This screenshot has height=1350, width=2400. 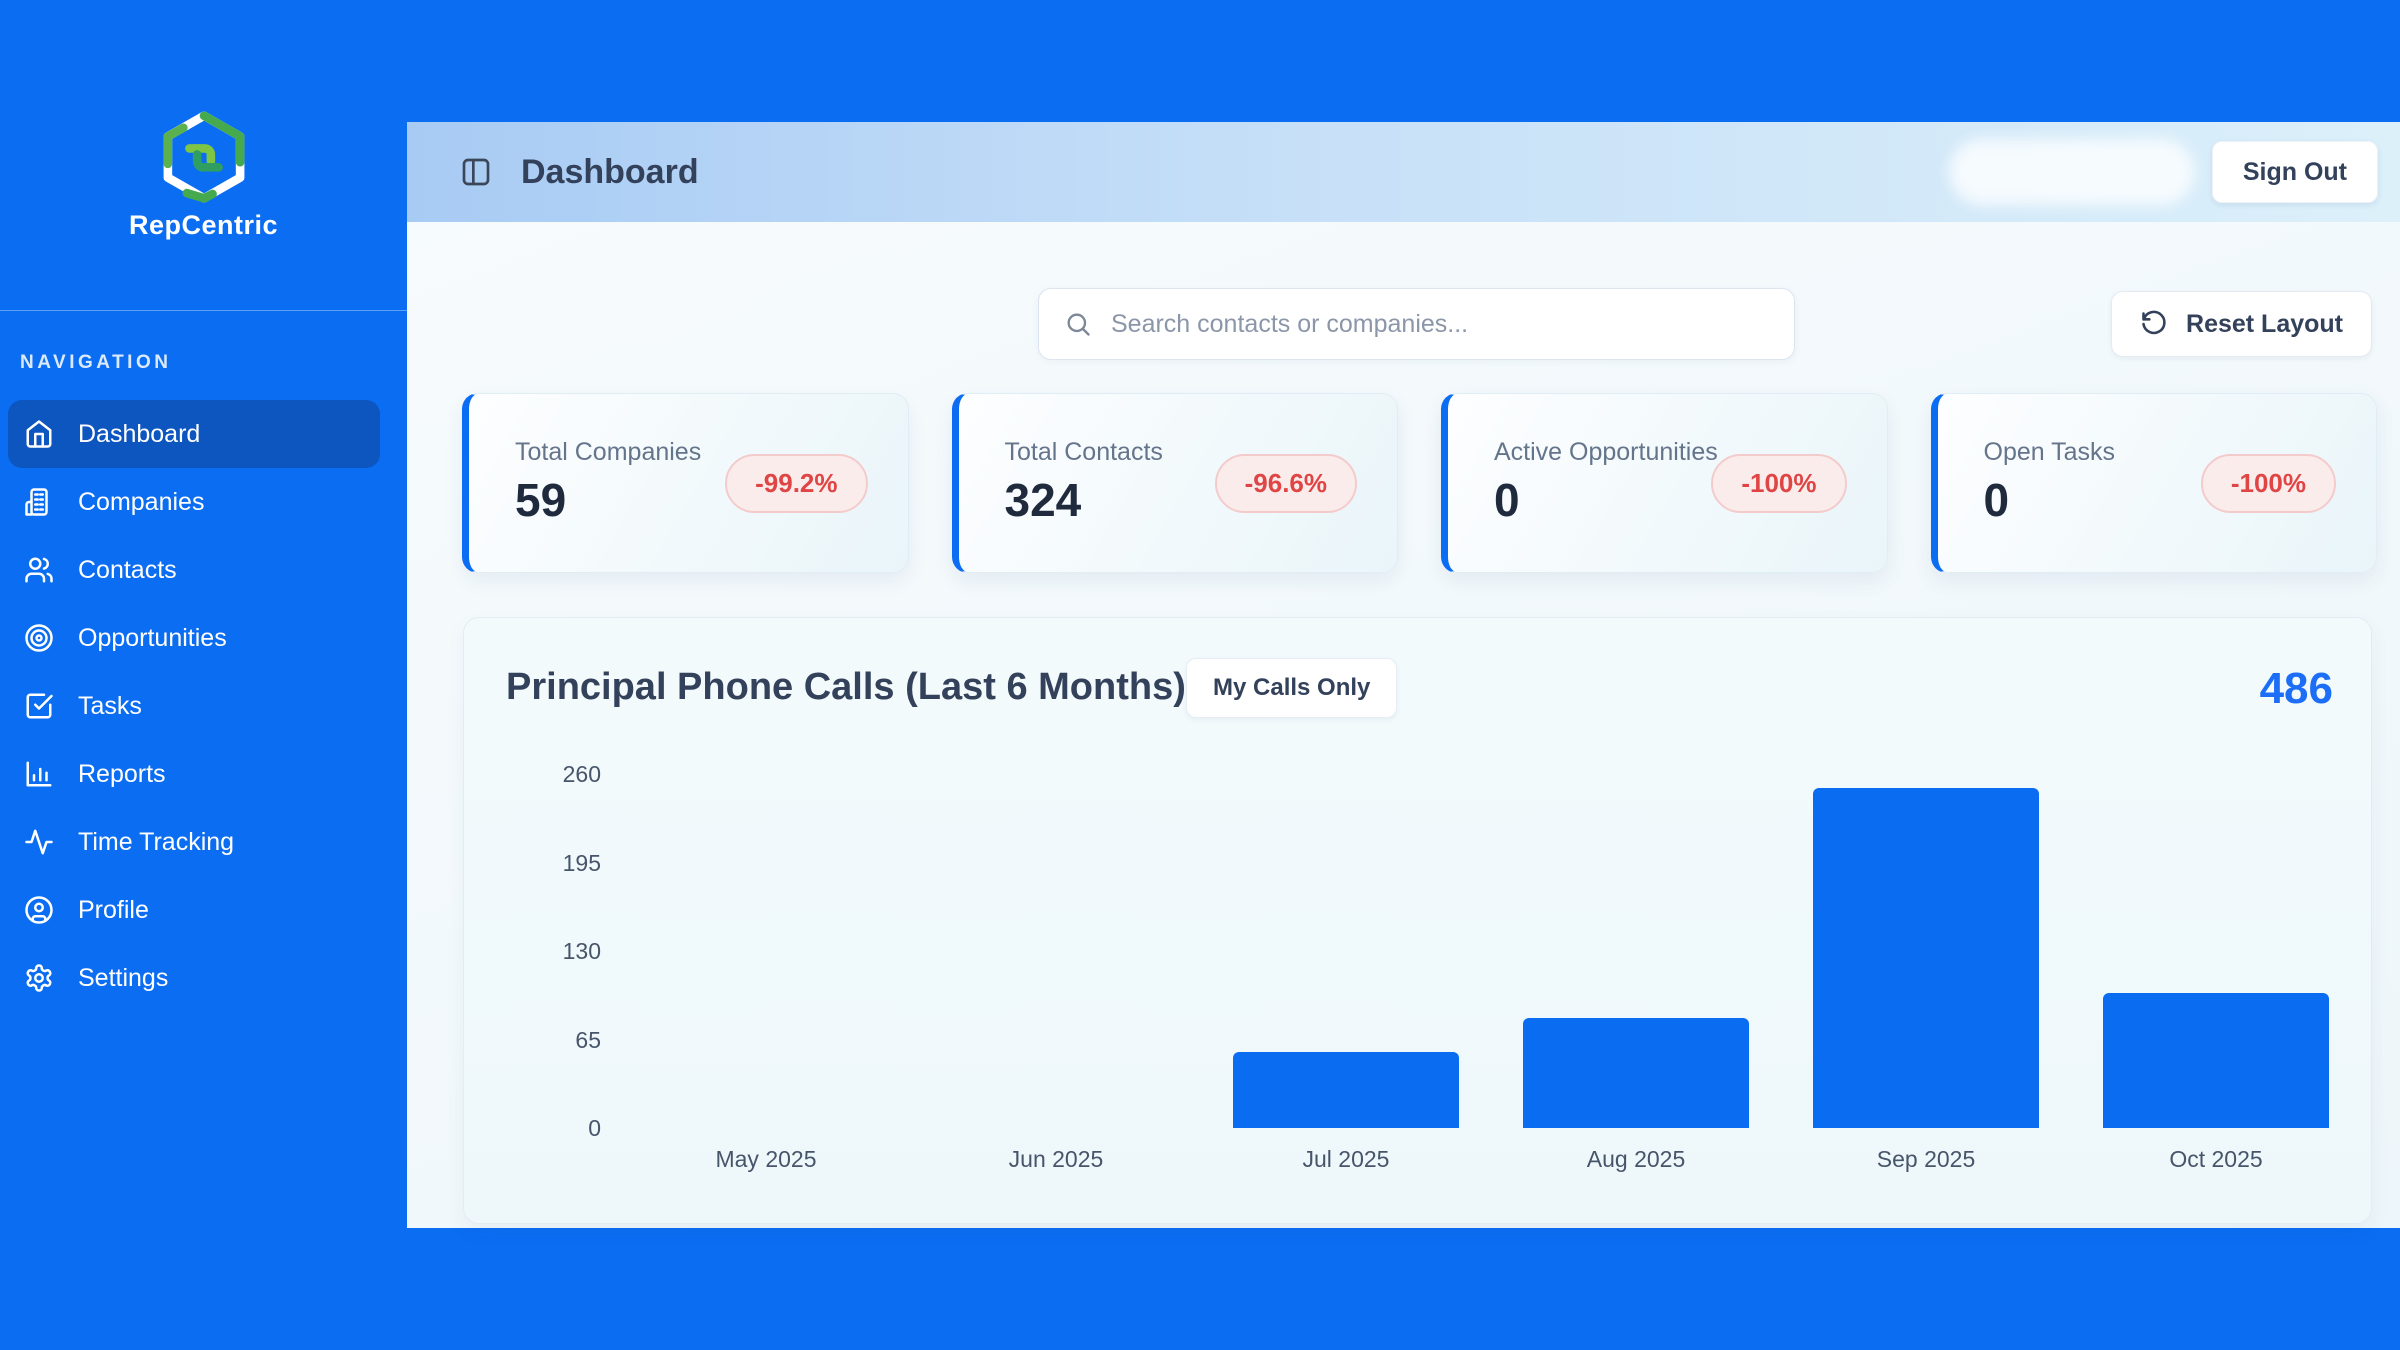 I want to click on sidebar-item-opportunities: Opportunities, so click(x=194, y=638).